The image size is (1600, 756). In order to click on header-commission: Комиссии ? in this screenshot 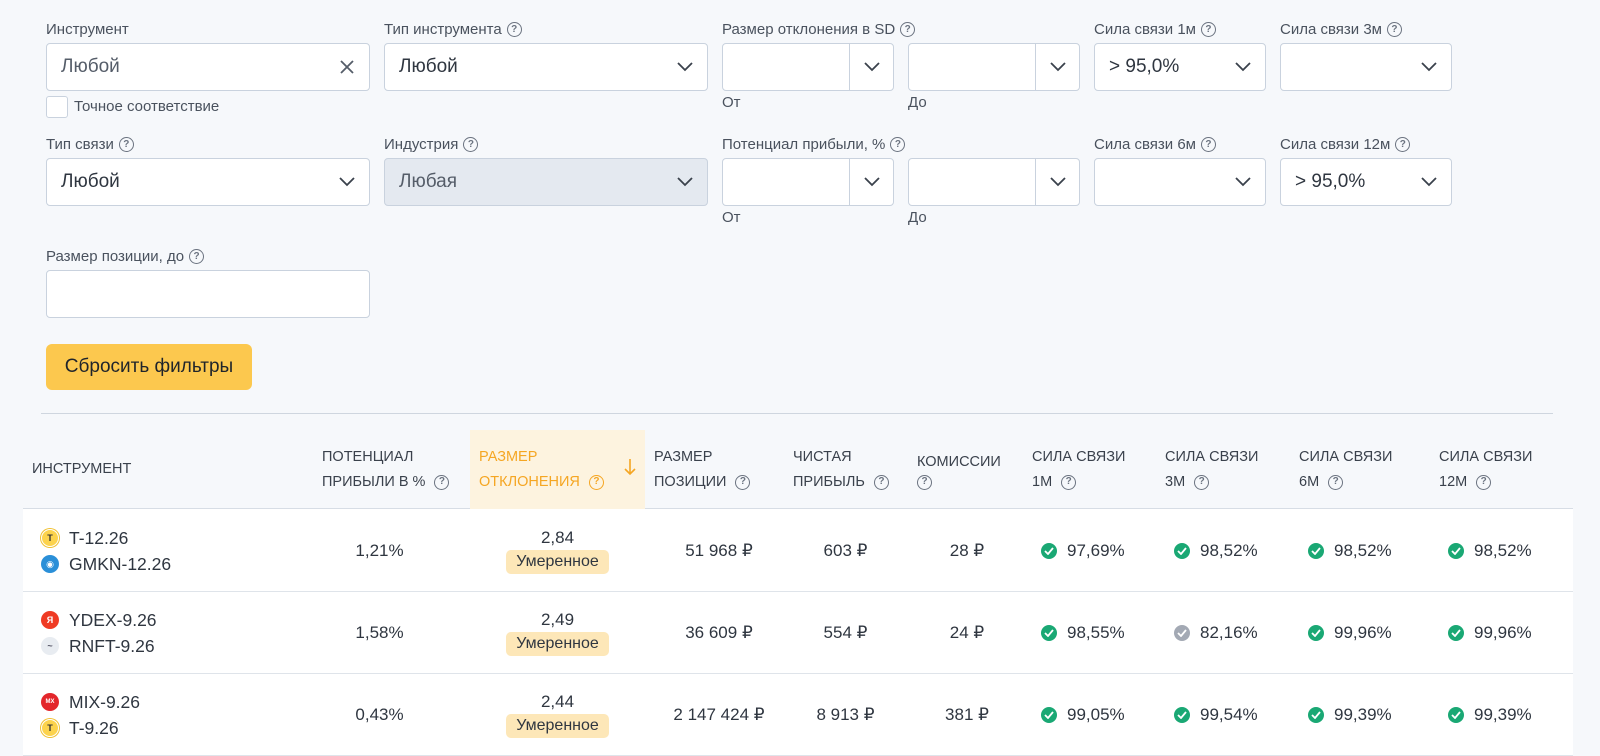, I will do `click(972, 469)`.